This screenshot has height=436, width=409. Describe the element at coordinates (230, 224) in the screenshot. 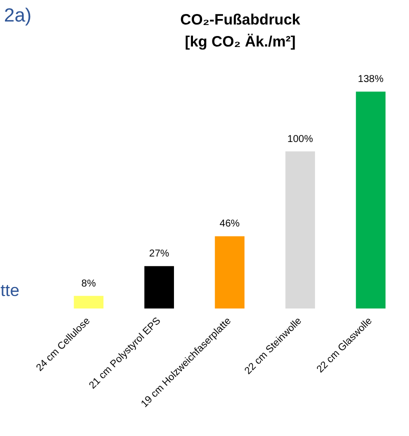

I see `data-label: 46%` at that location.